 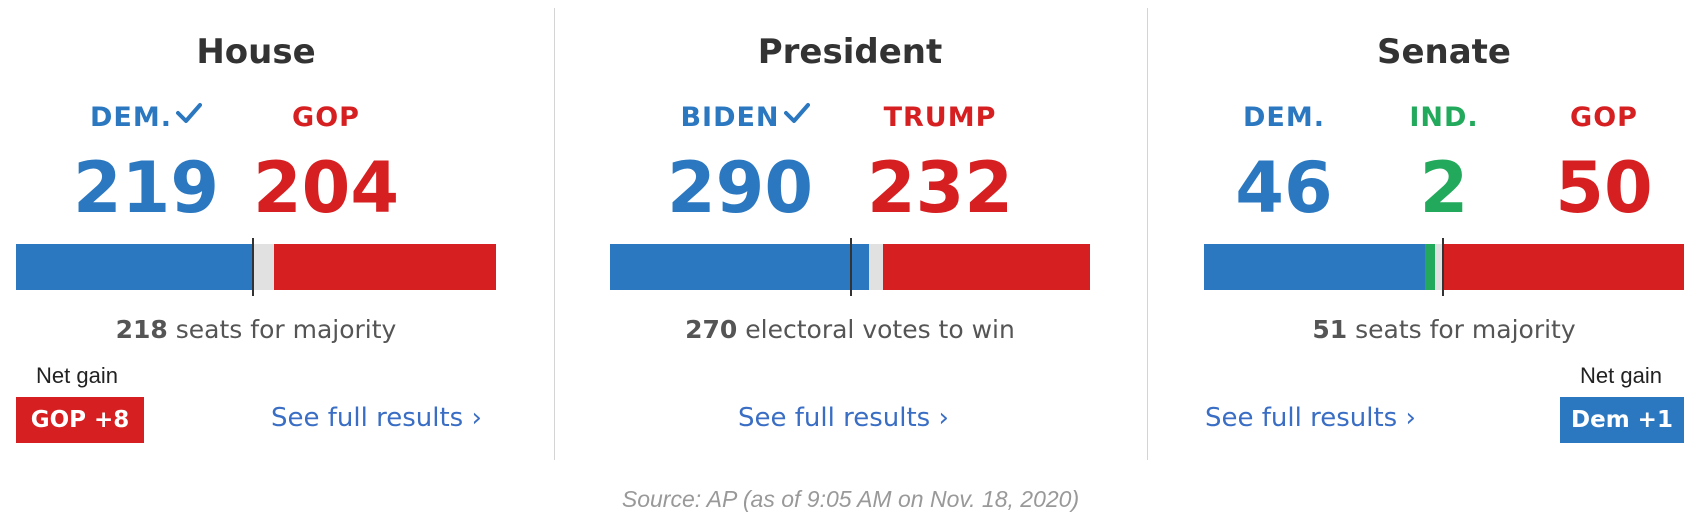 I want to click on house-net-gain-label: Net gain, so click(x=77, y=375).